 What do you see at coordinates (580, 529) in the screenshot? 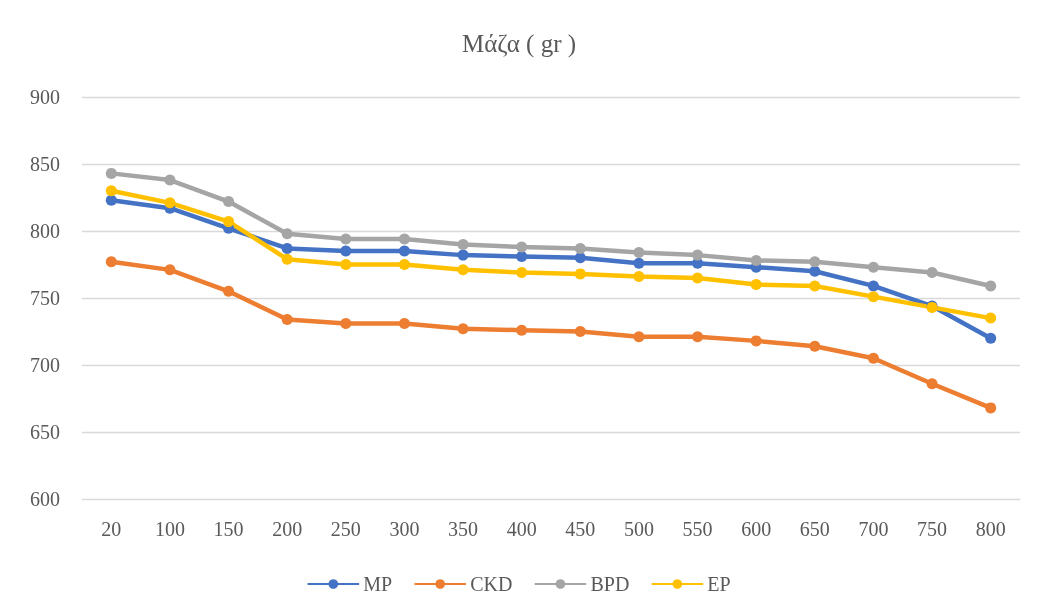
I see `x-tick-label: 450` at bounding box center [580, 529].